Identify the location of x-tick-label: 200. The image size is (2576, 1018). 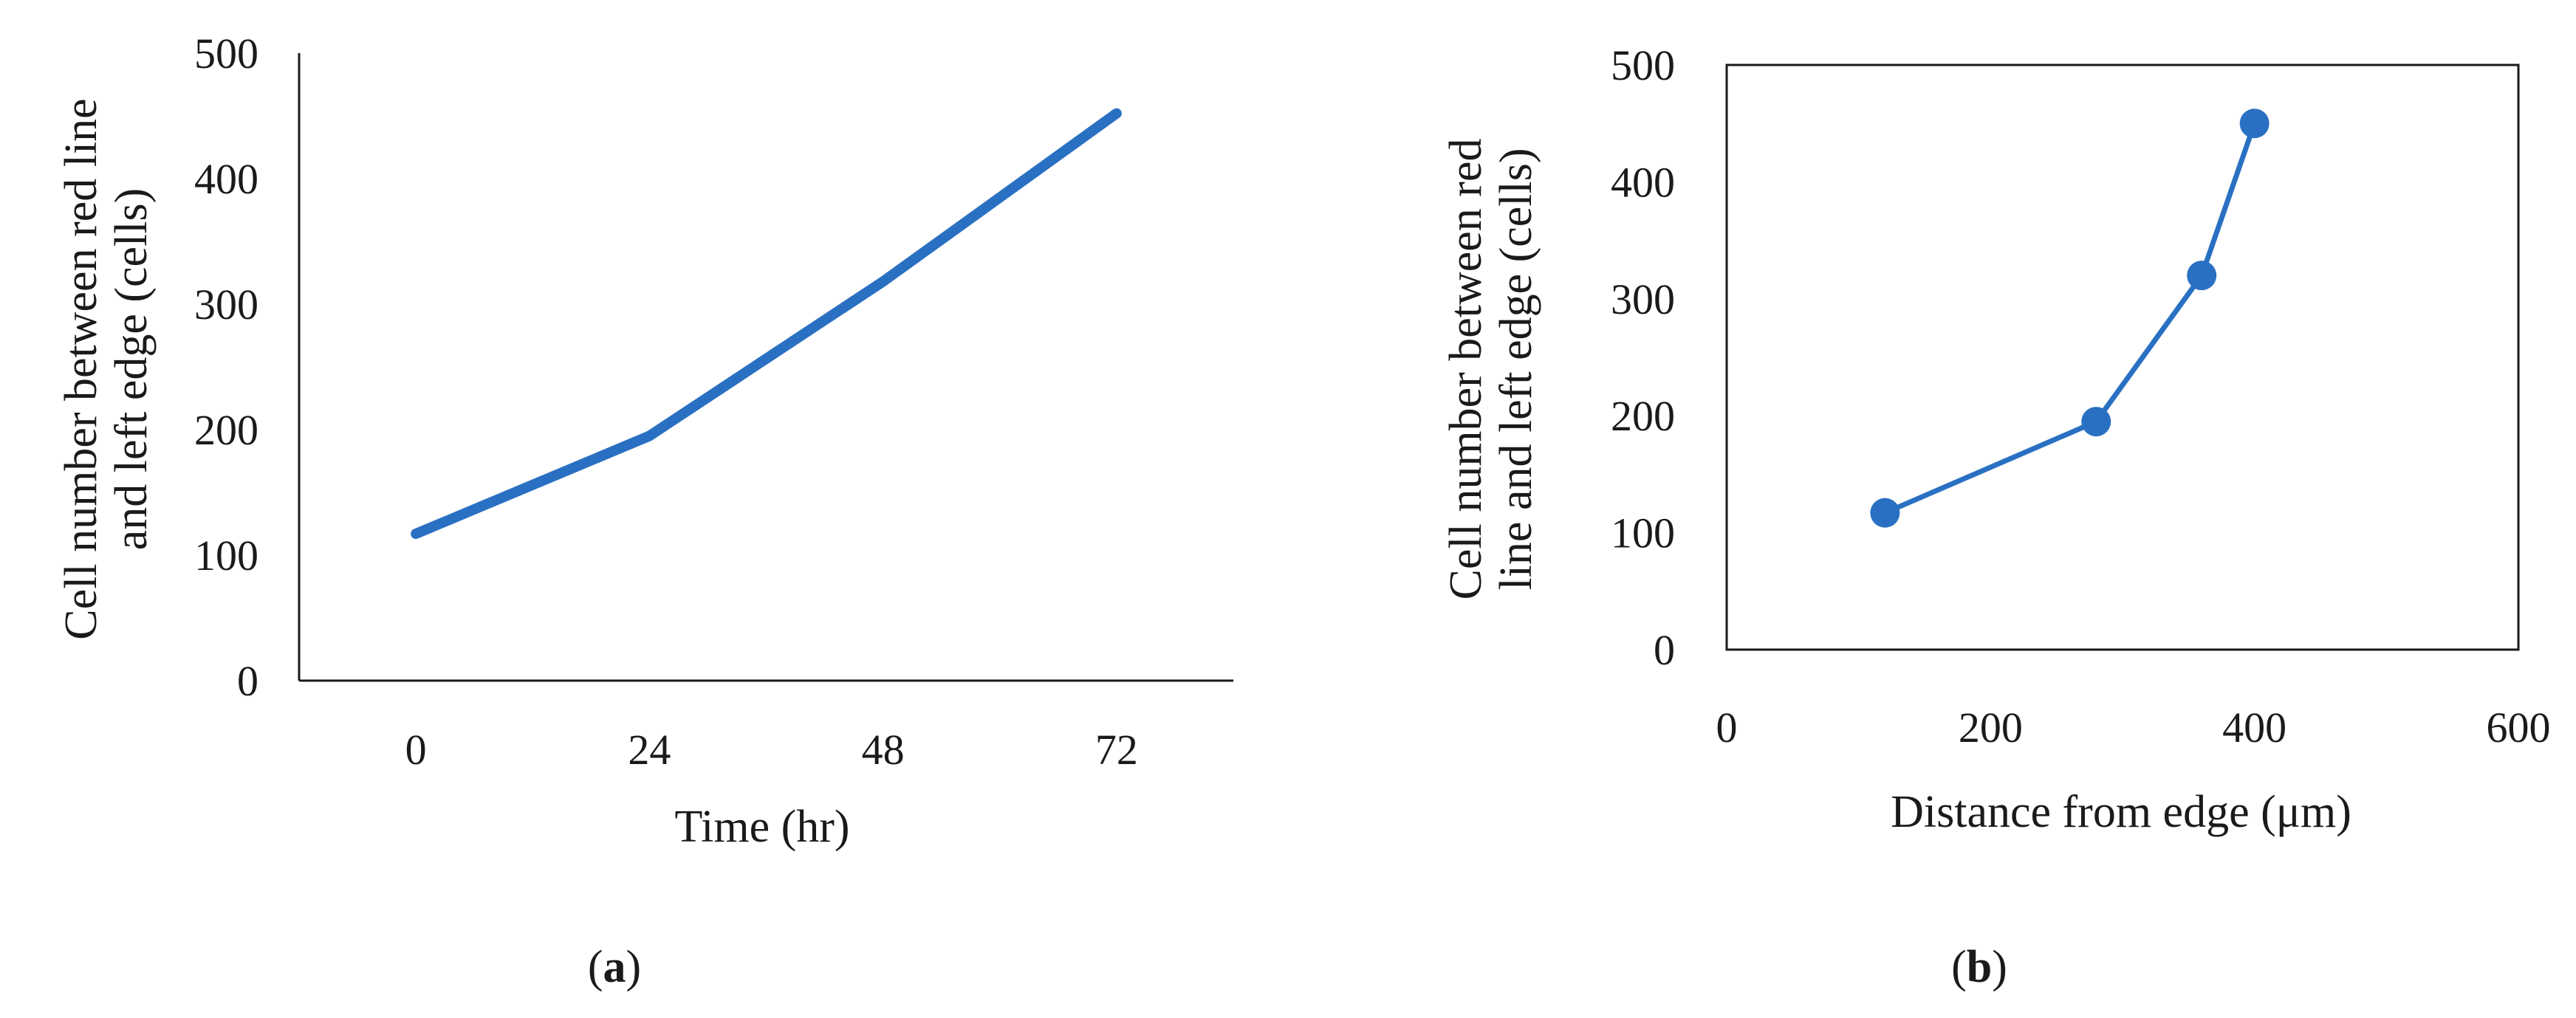
(1991, 728).